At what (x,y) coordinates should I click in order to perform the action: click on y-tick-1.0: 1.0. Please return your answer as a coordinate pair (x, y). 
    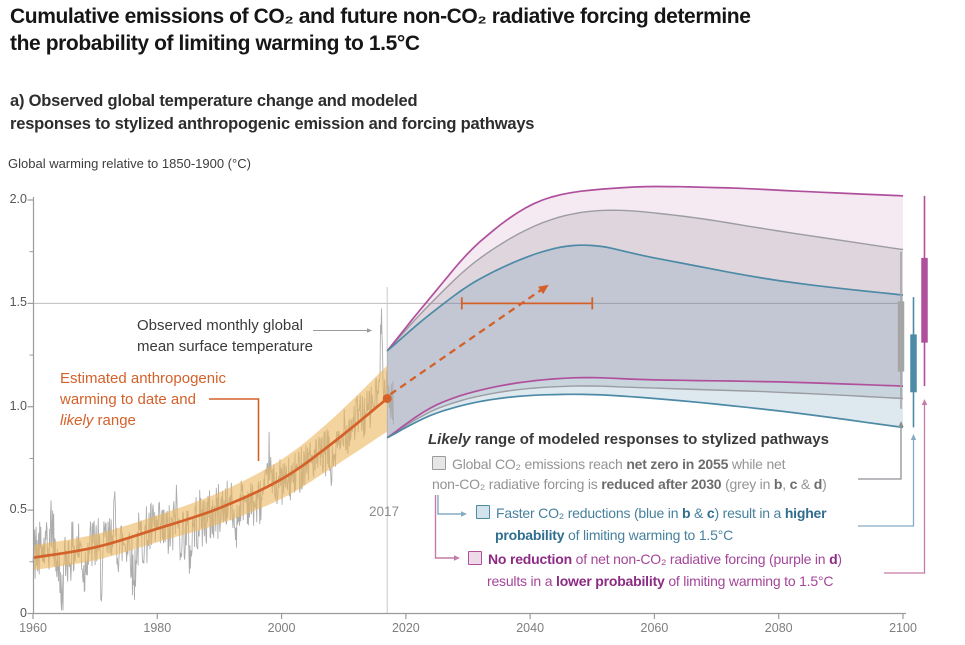
    Looking at the image, I should click on (18, 405).